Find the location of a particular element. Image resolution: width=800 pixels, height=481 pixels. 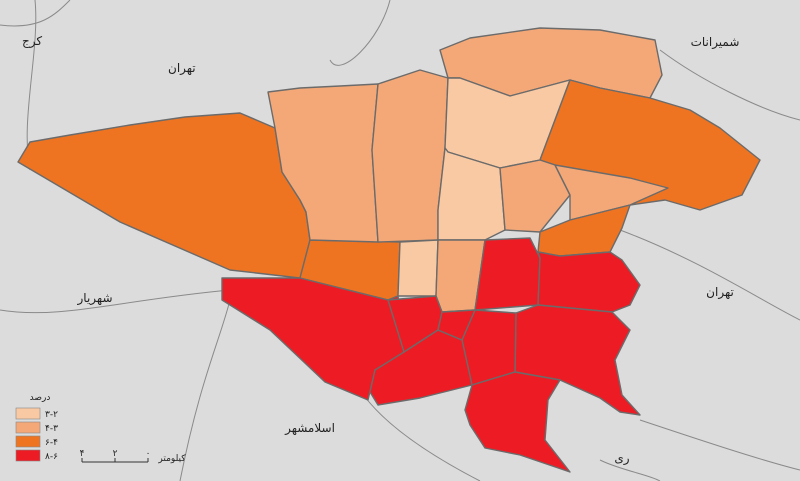

legend-label-4: ۸-۶ is located at coordinates (51, 457).